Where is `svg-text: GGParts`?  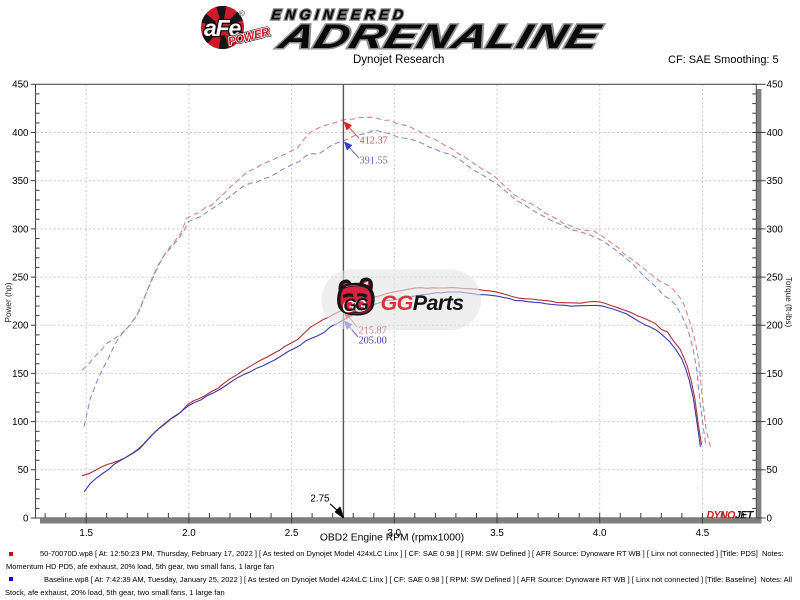 svg-text: GGParts is located at coordinates (423, 303).